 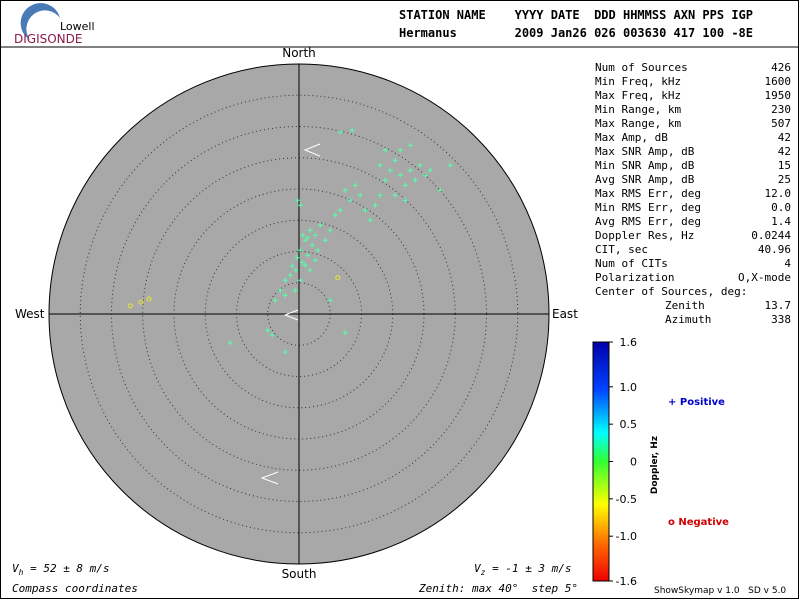 What do you see at coordinates (645, 179) in the screenshot?
I see `stat-label: Avg SNR Amp, dB` at bounding box center [645, 179].